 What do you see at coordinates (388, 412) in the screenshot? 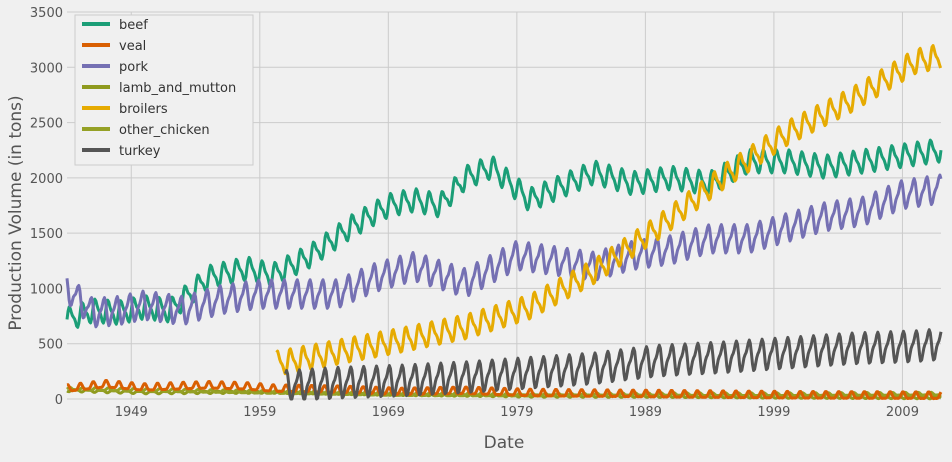
I see `x-tick-label: 1969` at bounding box center [388, 412].